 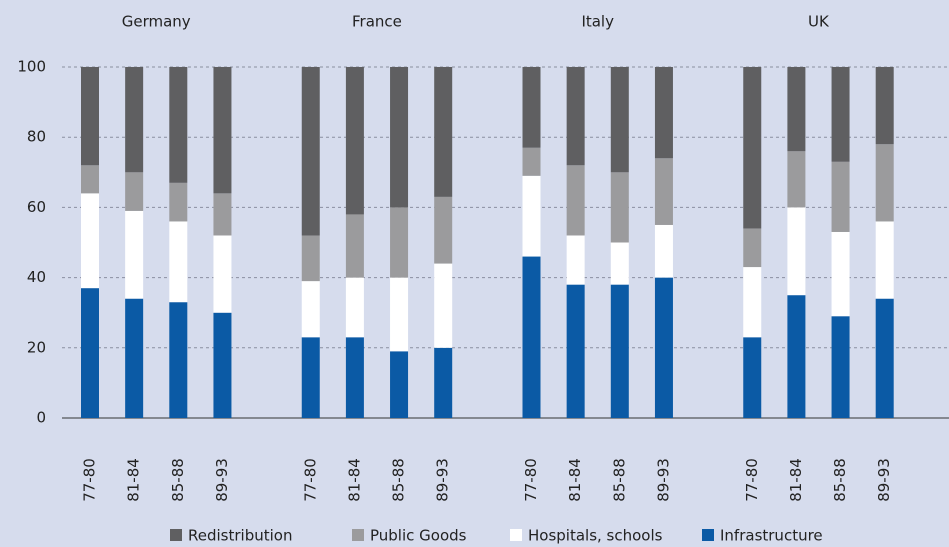 What do you see at coordinates (819, 22) in the screenshot?
I see `group-label: UK` at bounding box center [819, 22].